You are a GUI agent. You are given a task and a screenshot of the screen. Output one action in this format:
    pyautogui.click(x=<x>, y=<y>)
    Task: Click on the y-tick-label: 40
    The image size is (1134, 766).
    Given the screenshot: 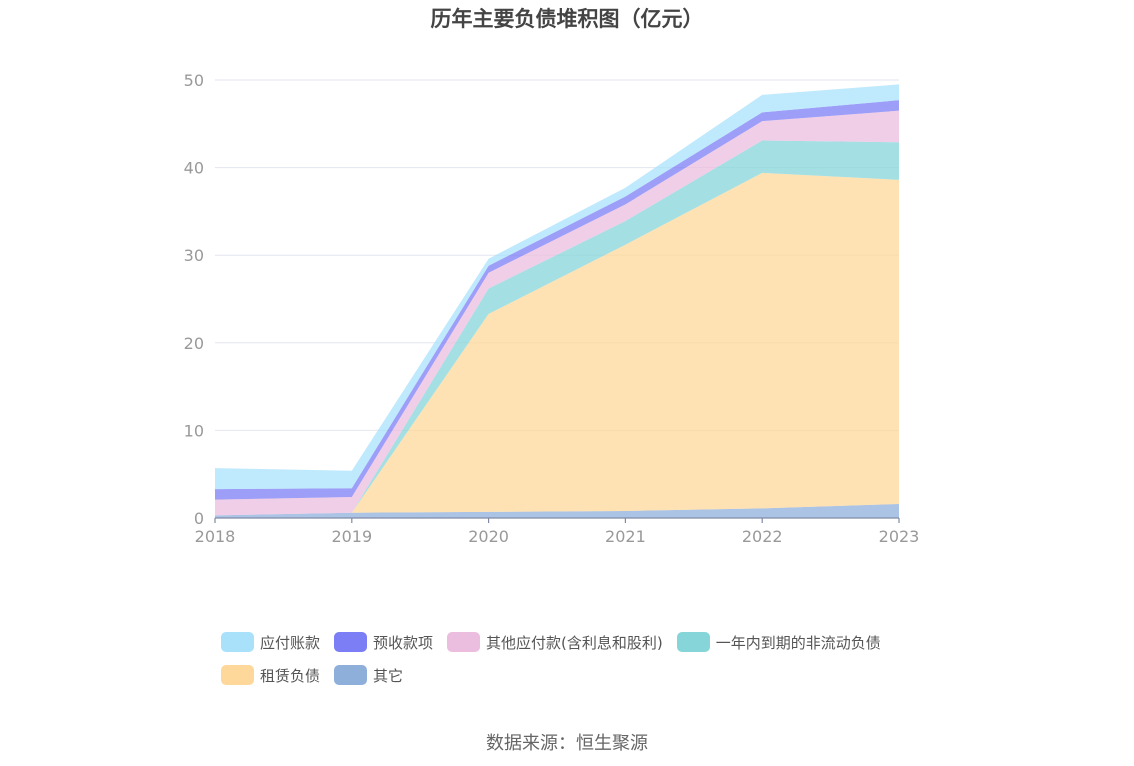 What is the action you would take?
    pyautogui.click(x=194, y=168)
    